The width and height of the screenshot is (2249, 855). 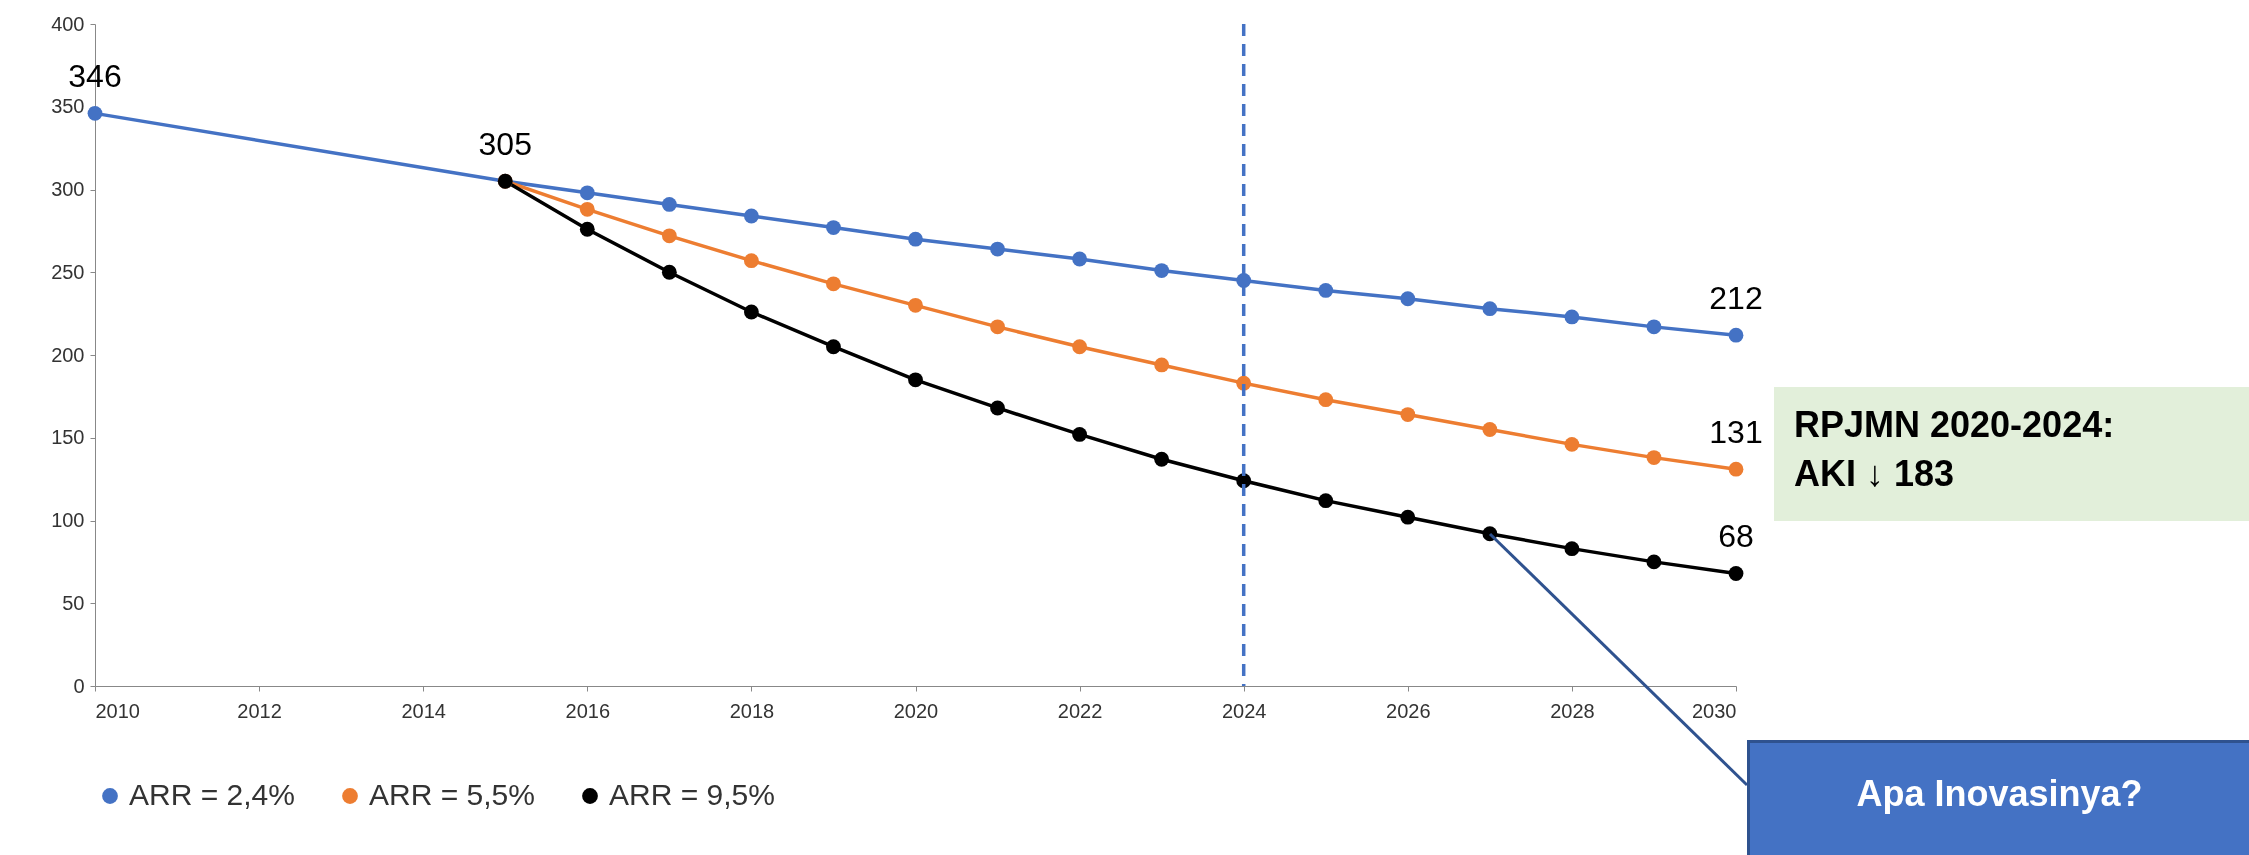 I want to click on x-tick-label: 2030, so click(x=1714, y=710).